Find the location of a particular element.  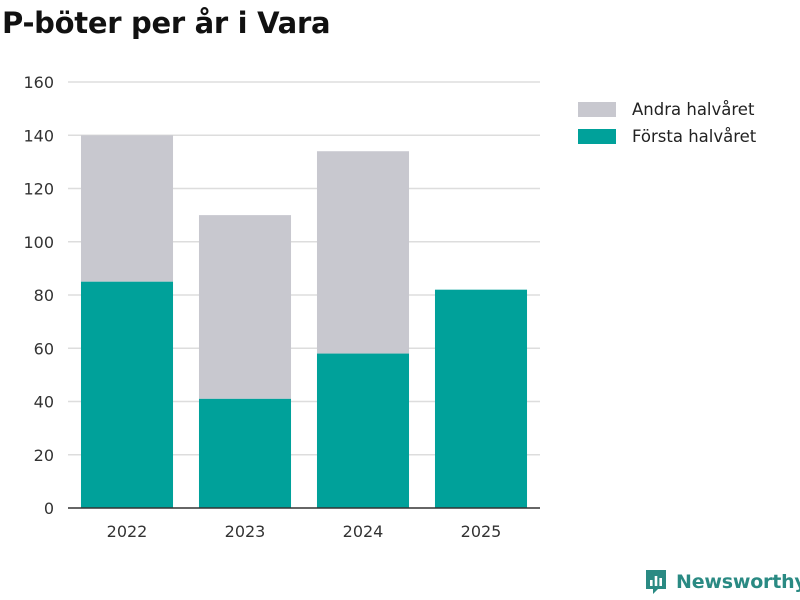

x-tick-label-2025: 2025 is located at coordinates (481, 531).